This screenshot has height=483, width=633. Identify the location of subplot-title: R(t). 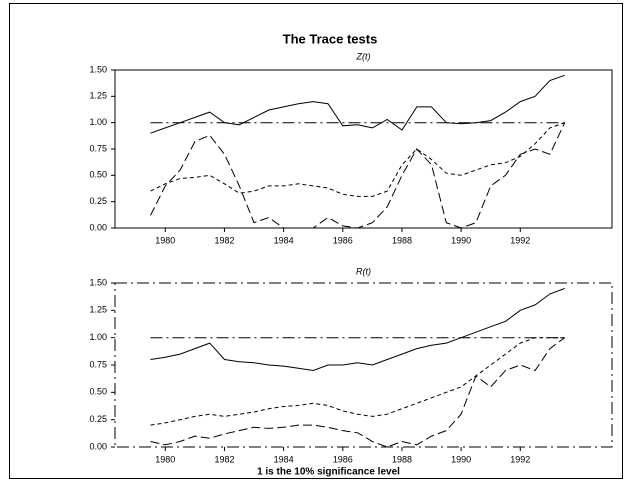
(363, 271).